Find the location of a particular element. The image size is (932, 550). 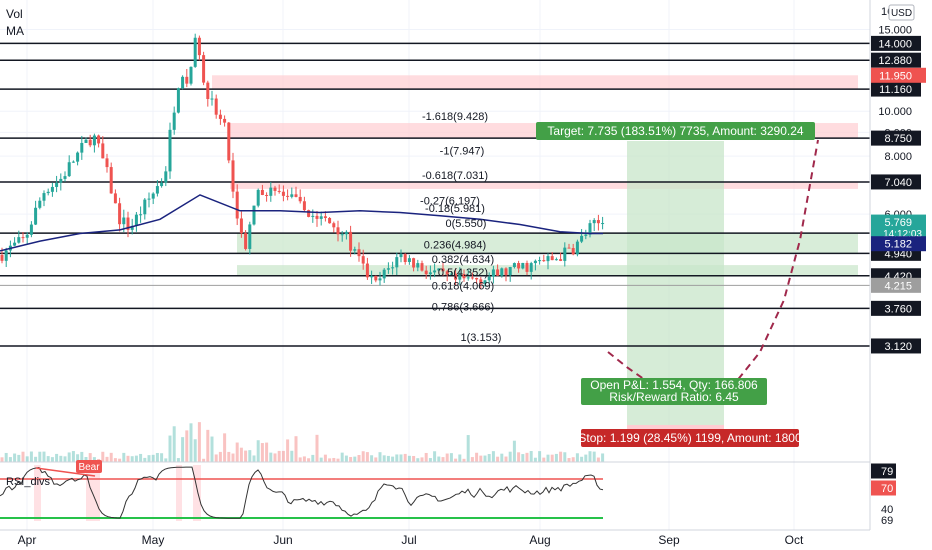

currency-badge is located at coordinates (901, 12).